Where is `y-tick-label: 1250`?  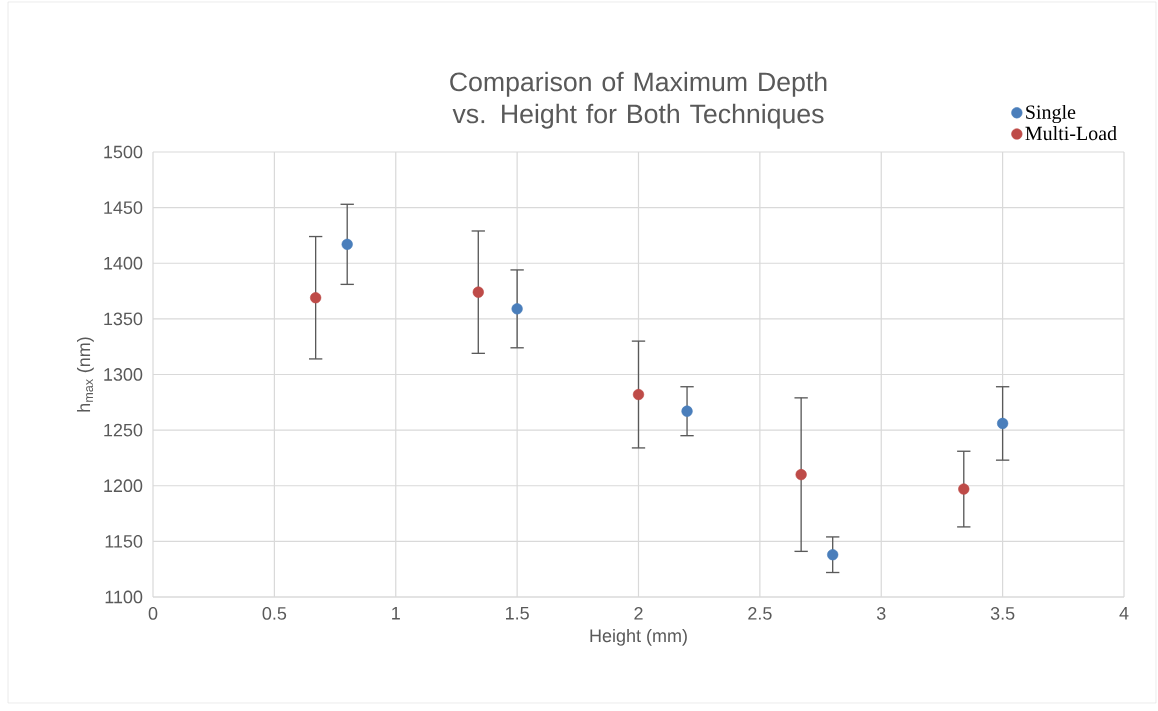
y-tick-label: 1250 is located at coordinates (123, 430).